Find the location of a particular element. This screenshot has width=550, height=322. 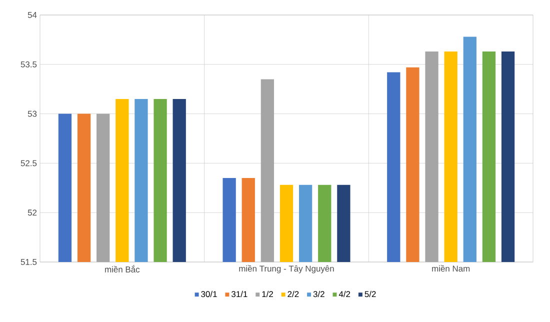

y-tick-label: 53 is located at coordinates (32, 113).